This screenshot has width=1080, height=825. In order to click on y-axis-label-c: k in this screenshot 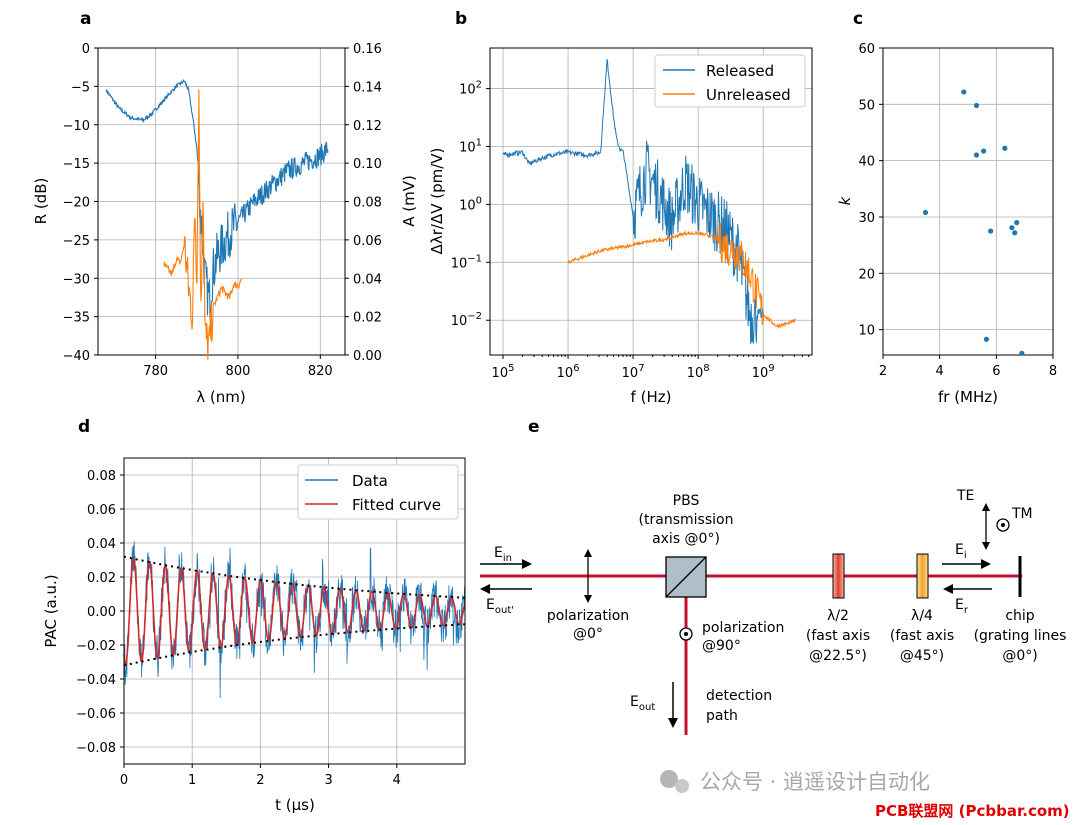, I will do `click(845, 200)`.